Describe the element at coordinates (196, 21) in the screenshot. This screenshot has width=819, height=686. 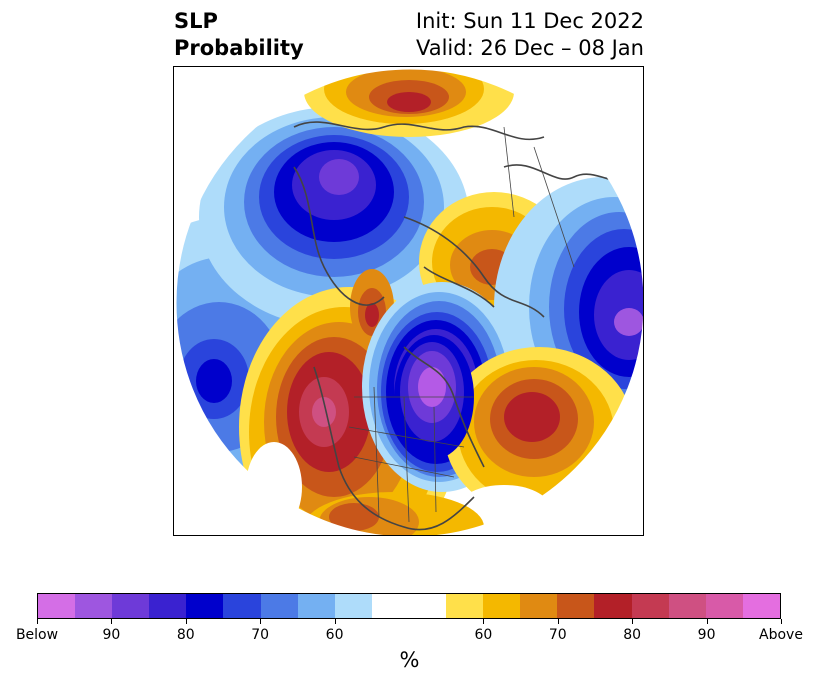
I see `title-variable: SLP` at that location.